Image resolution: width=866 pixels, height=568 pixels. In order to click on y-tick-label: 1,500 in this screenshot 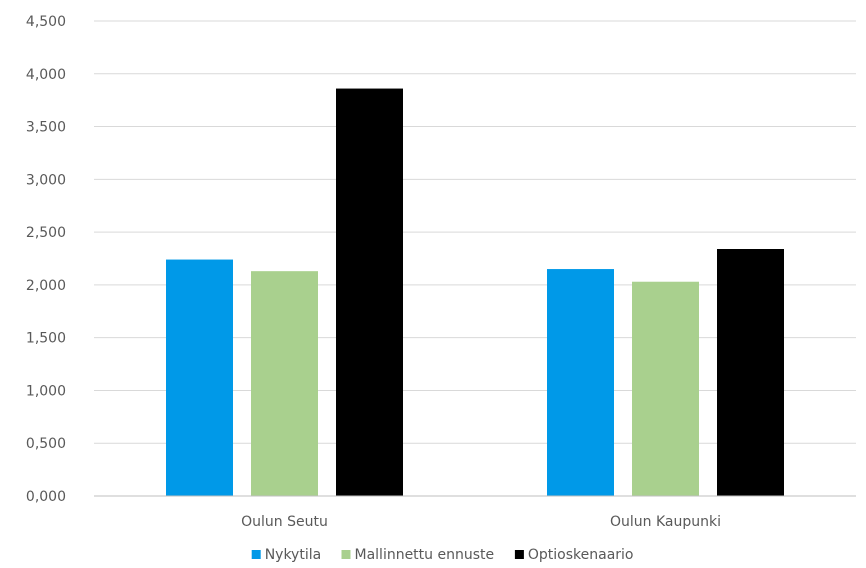, I will do `click(46, 339)`.